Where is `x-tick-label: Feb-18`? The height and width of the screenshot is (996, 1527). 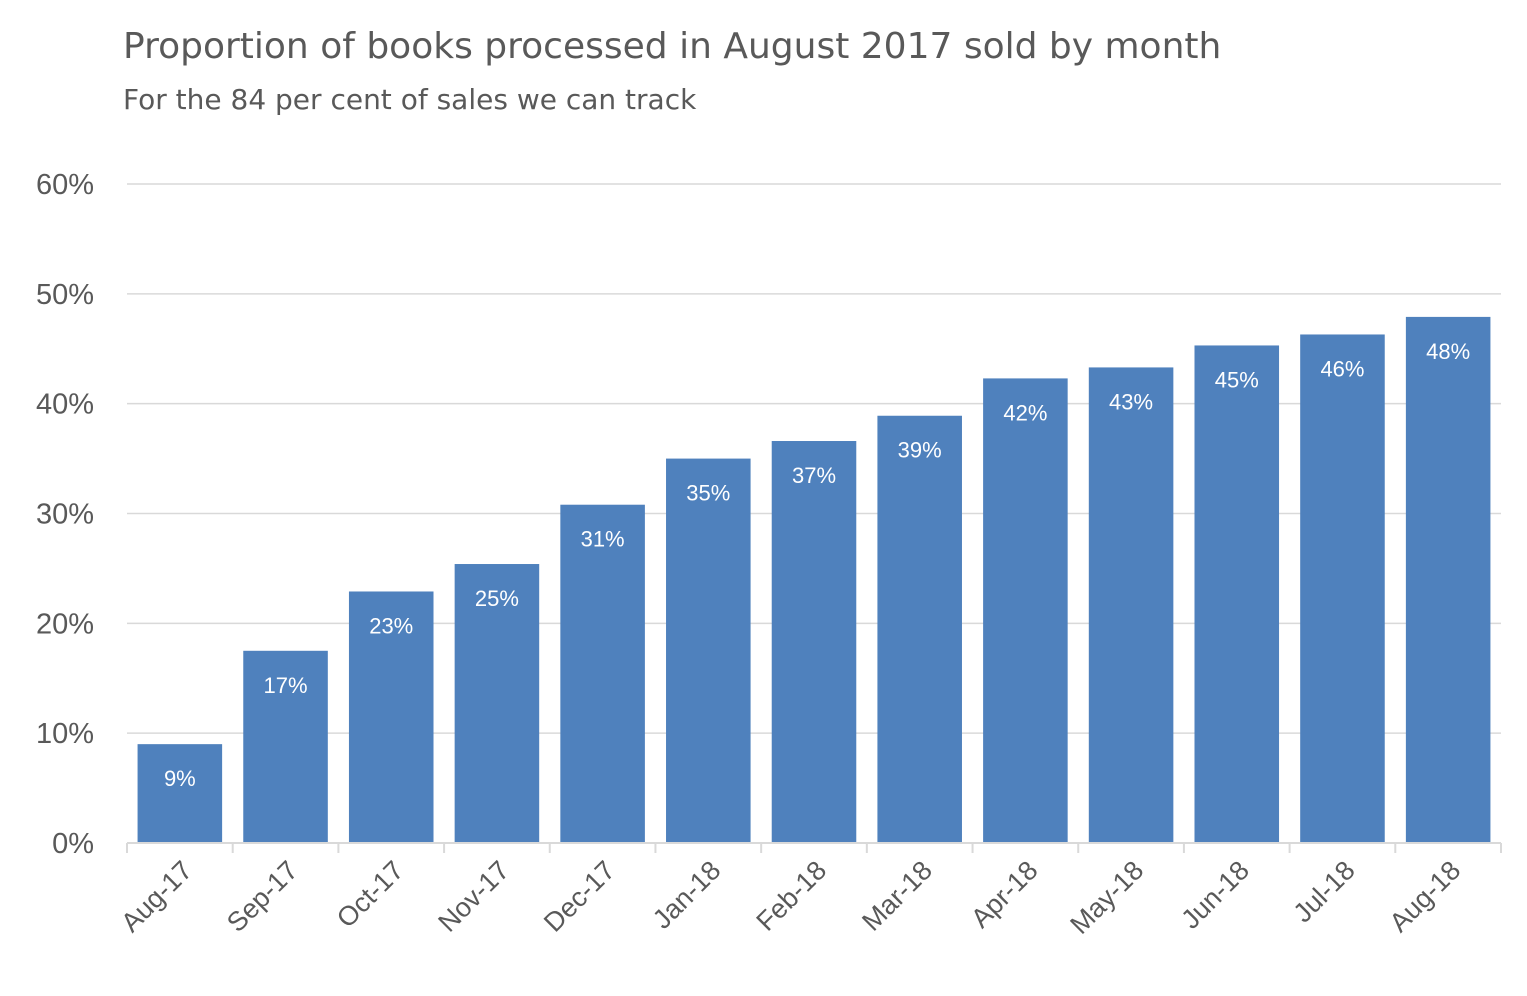 x-tick-label: Feb-18 is located at coordinates (792, 896).